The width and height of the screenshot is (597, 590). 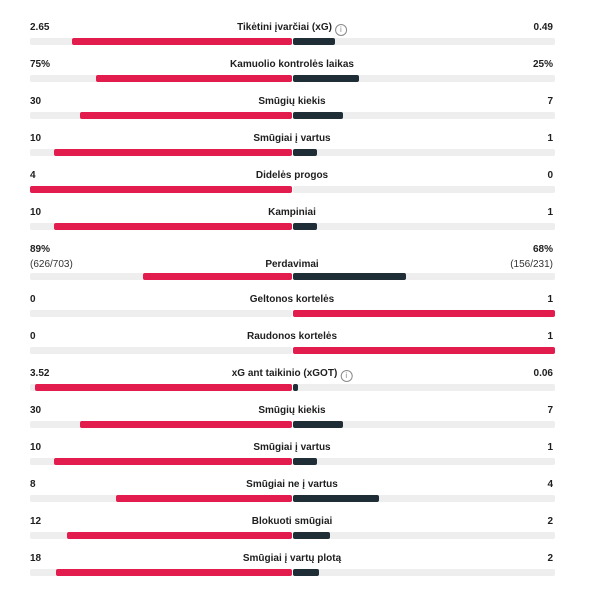 I want to click on stat-row: 12 2 Blokuoti smūgiai, so click(x=298, y=531).